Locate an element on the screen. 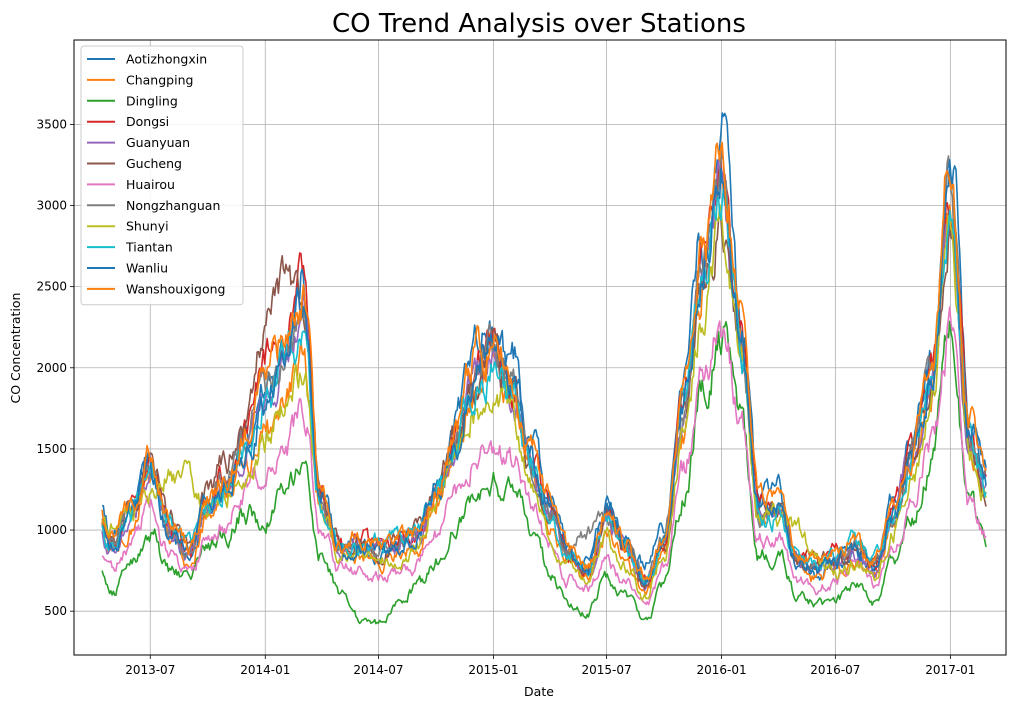 The image size is (1014, 709). legend-label: Dongsi is located at coordinates (147, 121).